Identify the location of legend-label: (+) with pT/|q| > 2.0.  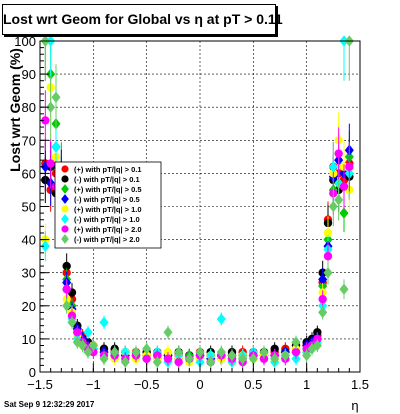
(108, 229).